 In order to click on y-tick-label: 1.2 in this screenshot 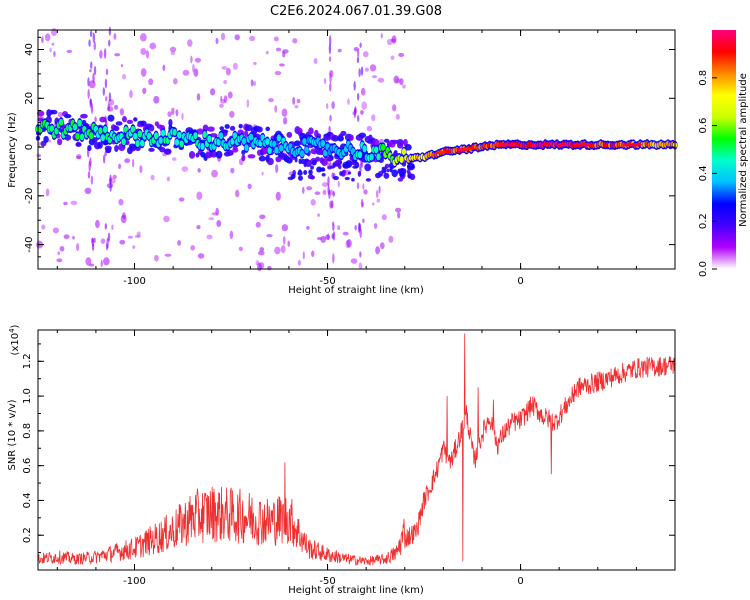, I will do `click(27, 361)`.